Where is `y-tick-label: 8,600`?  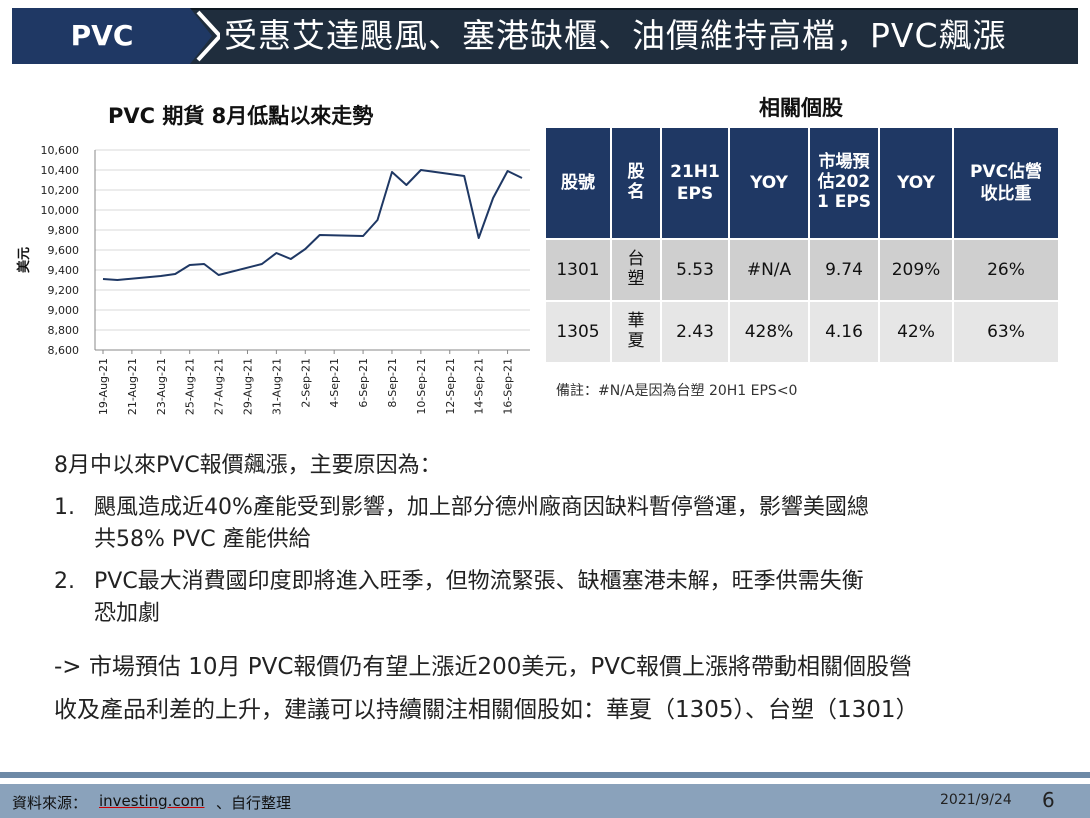
y-tick-label: 8,600 is located at coordinates (64, 350).